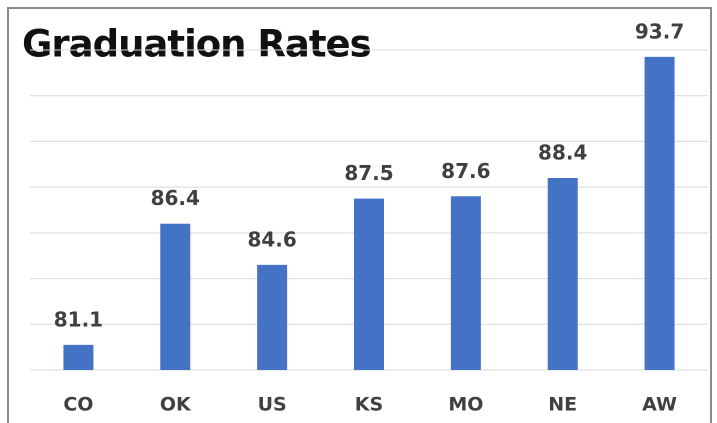  What do you see at coordinates (78, 319) in the screenshot?
I see `data-label: 81.1` at bounding box center [78, 319].